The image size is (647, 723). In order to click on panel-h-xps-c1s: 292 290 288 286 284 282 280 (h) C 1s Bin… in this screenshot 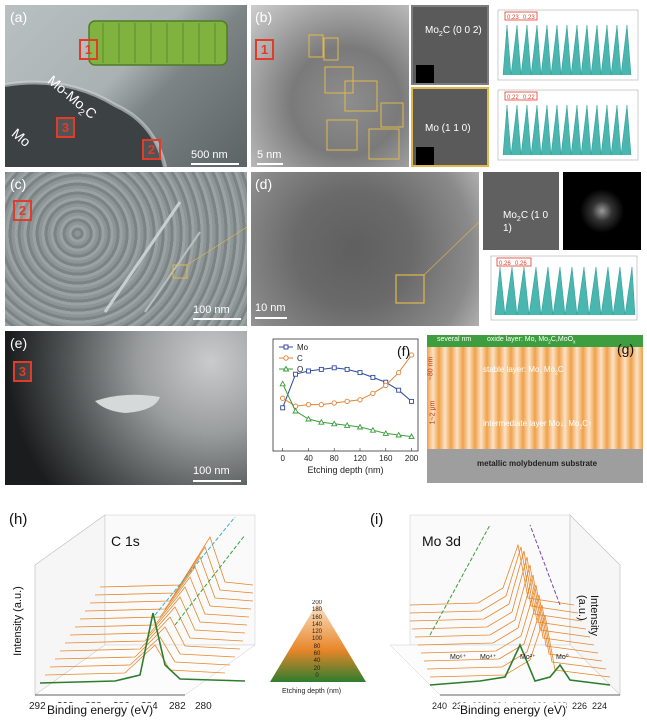, I will do `click(136, 607)`.